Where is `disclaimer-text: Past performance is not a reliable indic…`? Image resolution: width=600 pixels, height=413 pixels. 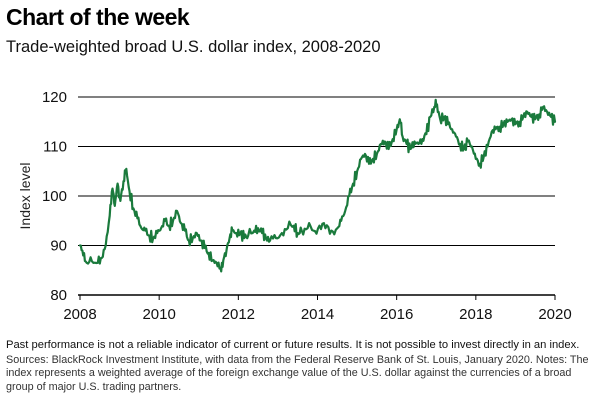
disclaimer-text: Past performance is not a reliable indic… is located at coordinates (293, 345).